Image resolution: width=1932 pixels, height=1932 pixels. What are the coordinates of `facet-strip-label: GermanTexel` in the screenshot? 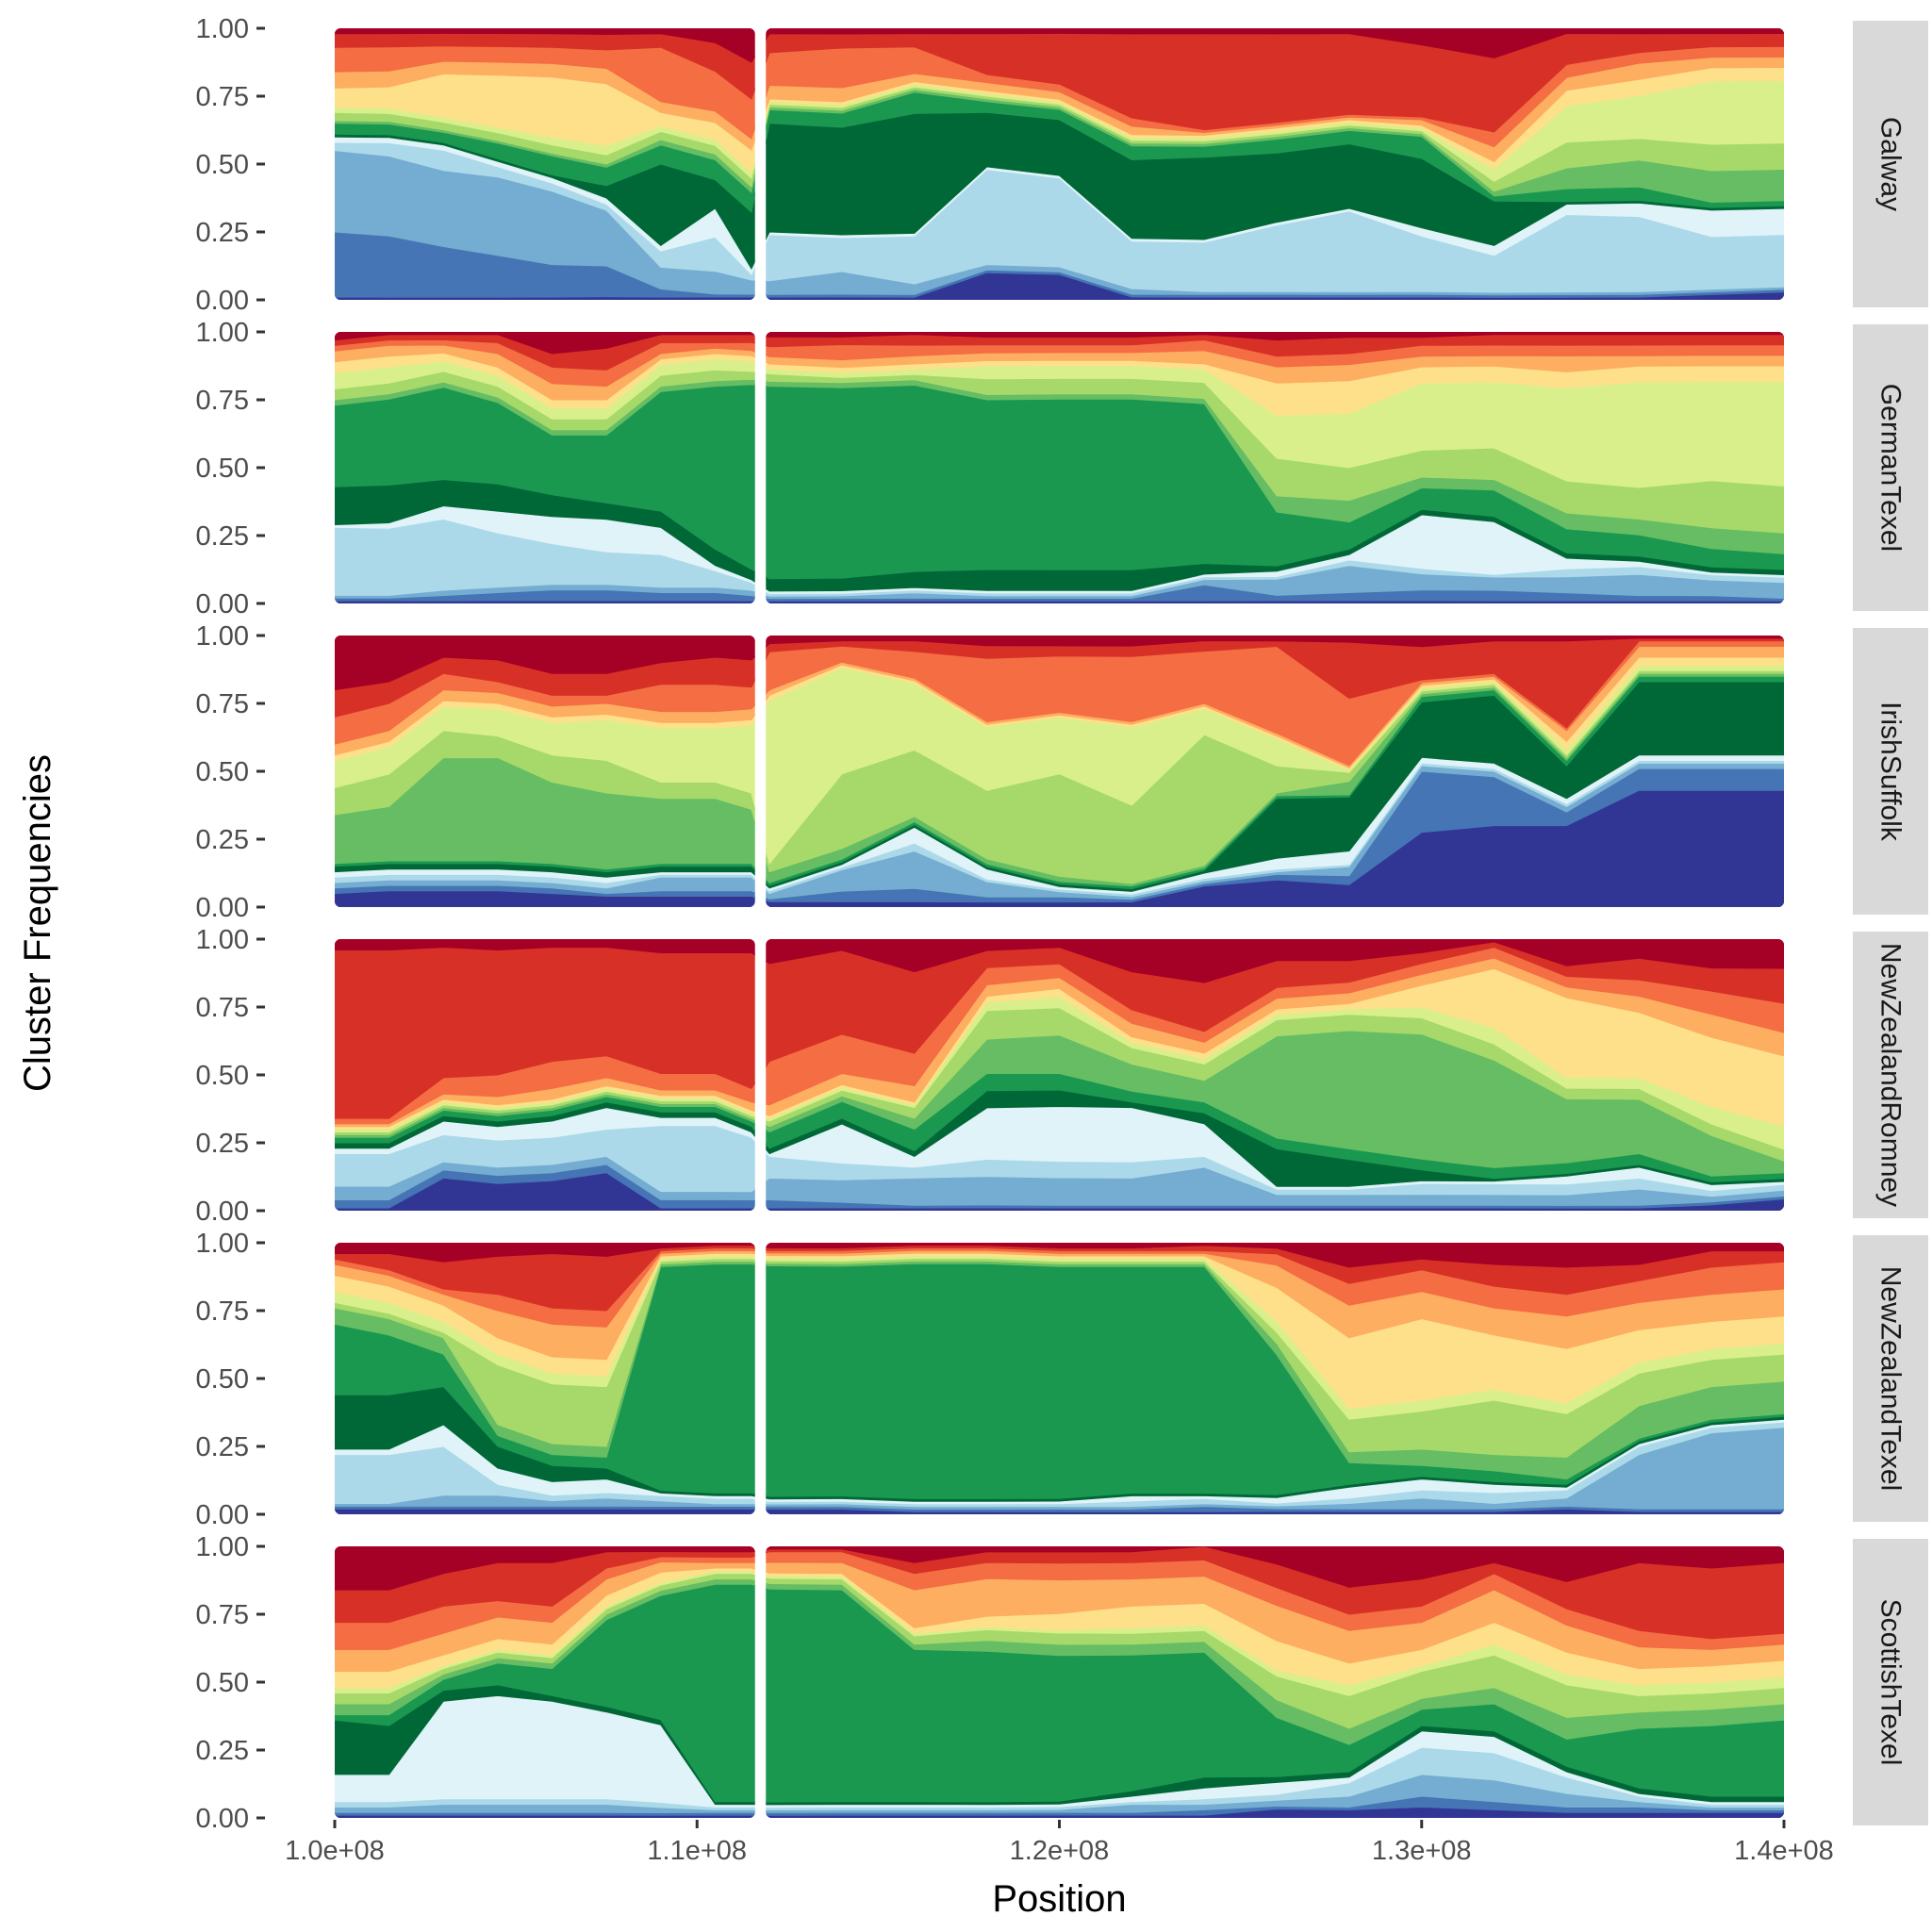 It's located at (1891, 468).